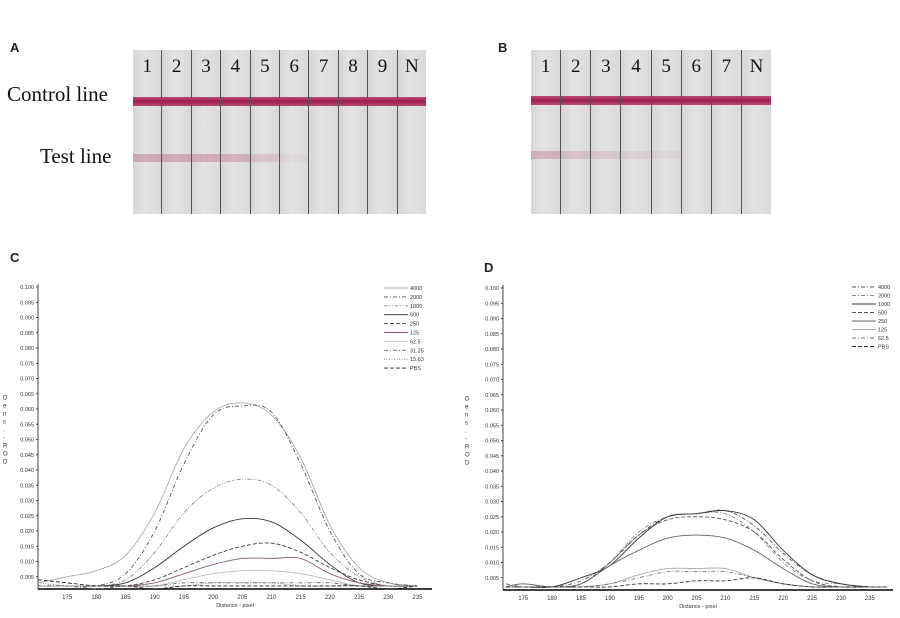 The width and height of the screenshot is (900, 618). I want to click on x-tick-label: 205, so click(242, 598).